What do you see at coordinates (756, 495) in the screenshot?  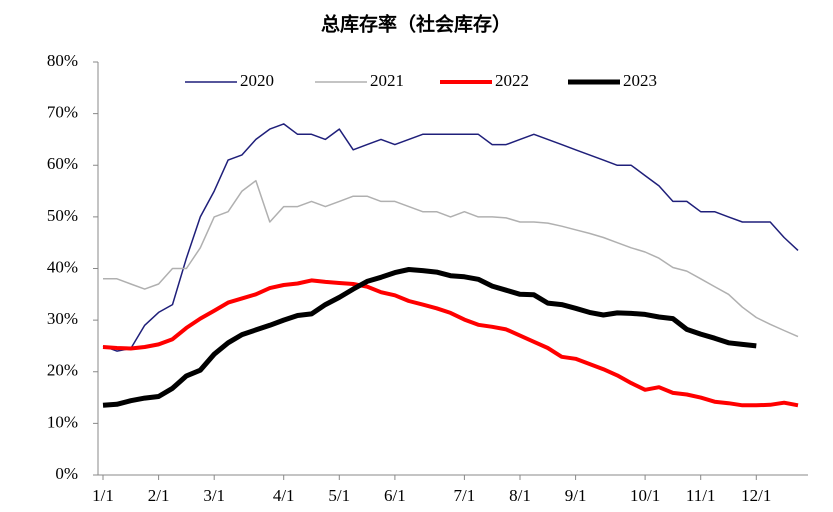 I see `x-tick-label: 12/1` at bounding box center [756, 495].